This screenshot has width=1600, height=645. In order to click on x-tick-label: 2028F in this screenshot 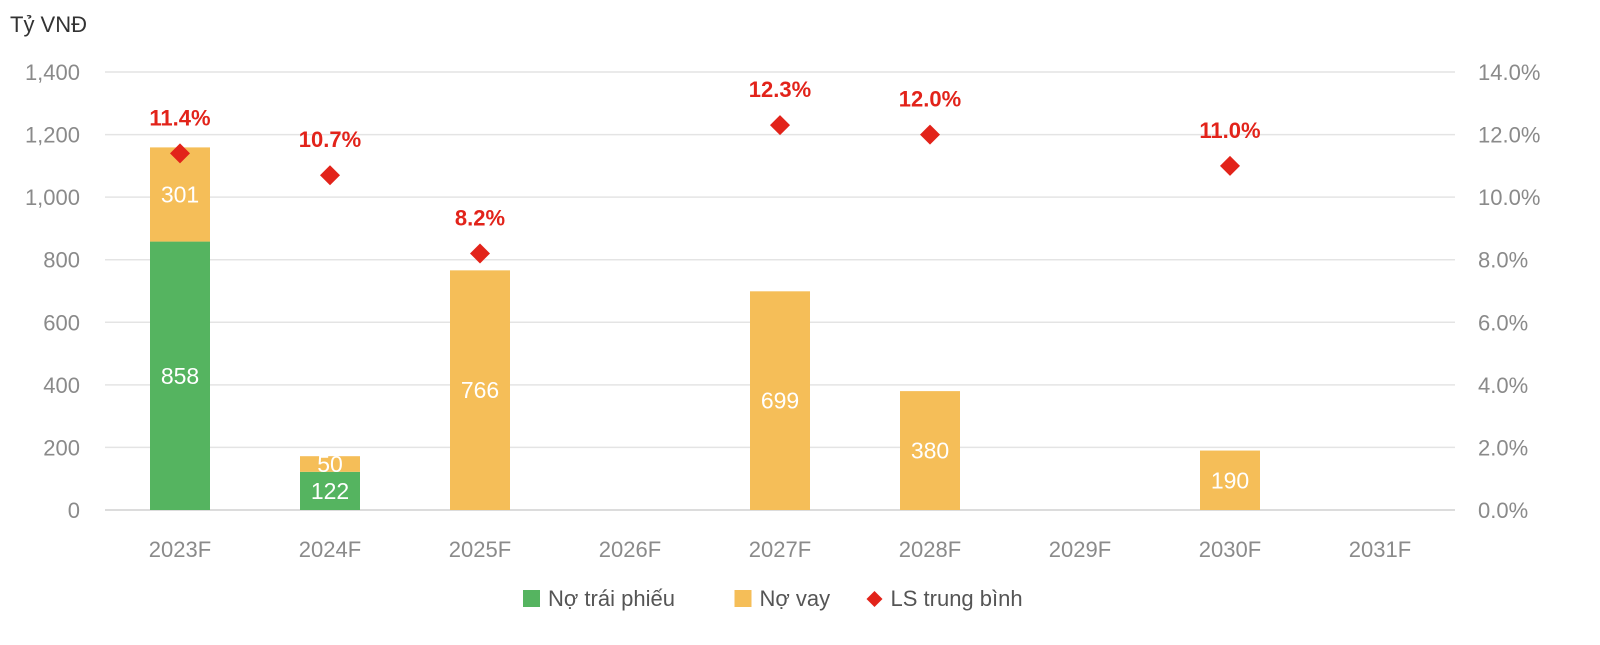, I will do `click(930, 549)`.